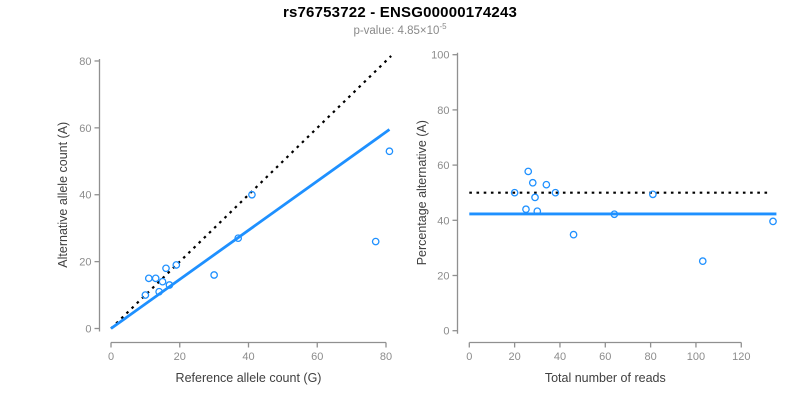 This screenshot has height=400, width=800. I want to click on x-axis-title: Total number of reads, so click(605, 378).